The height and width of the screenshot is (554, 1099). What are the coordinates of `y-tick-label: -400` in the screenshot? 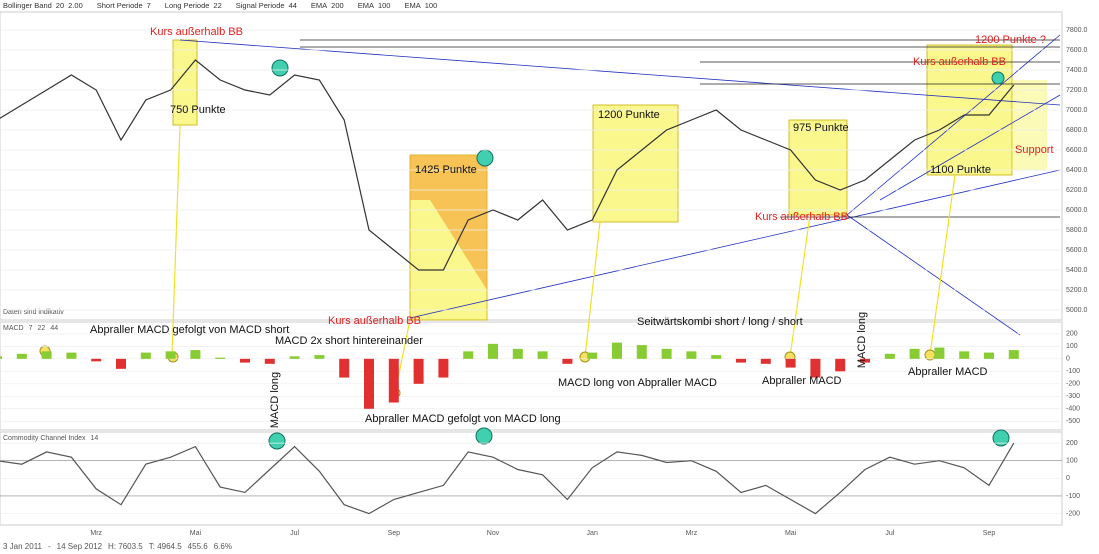 It's located at (1073, 409).